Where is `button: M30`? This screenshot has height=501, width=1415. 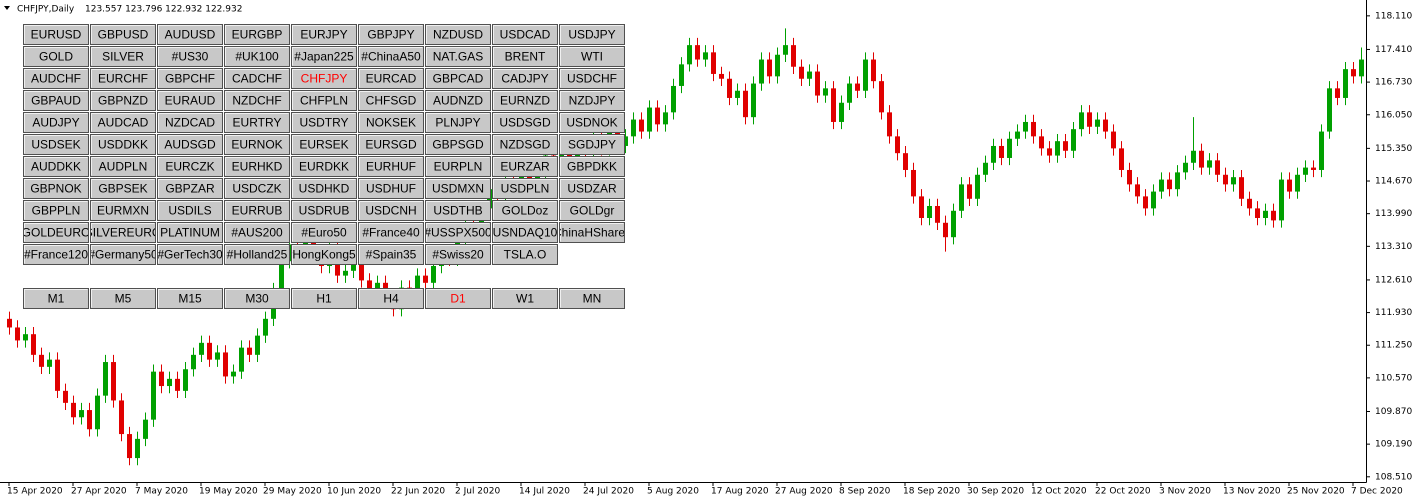 button: M30 is located at coordinates (257, 298).